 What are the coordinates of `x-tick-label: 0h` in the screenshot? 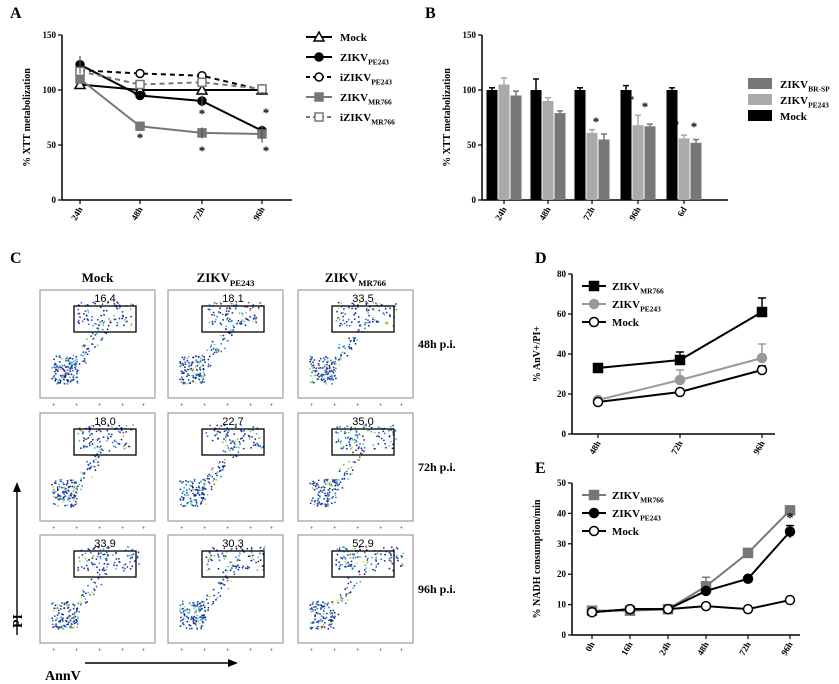 It's located at (589, 646).